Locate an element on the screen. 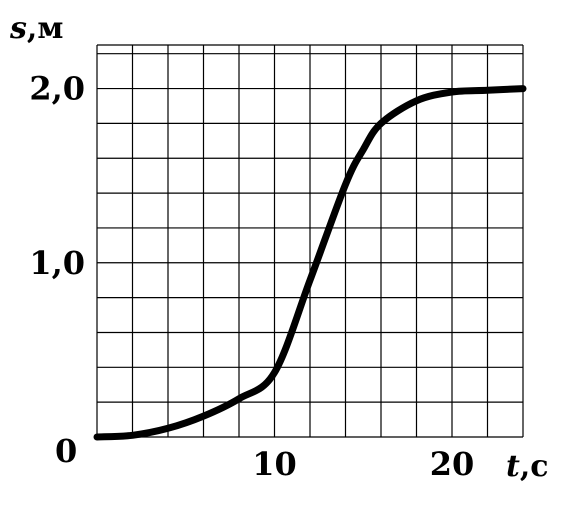  y-axis-variable: s is located at coordinates (18, 28).